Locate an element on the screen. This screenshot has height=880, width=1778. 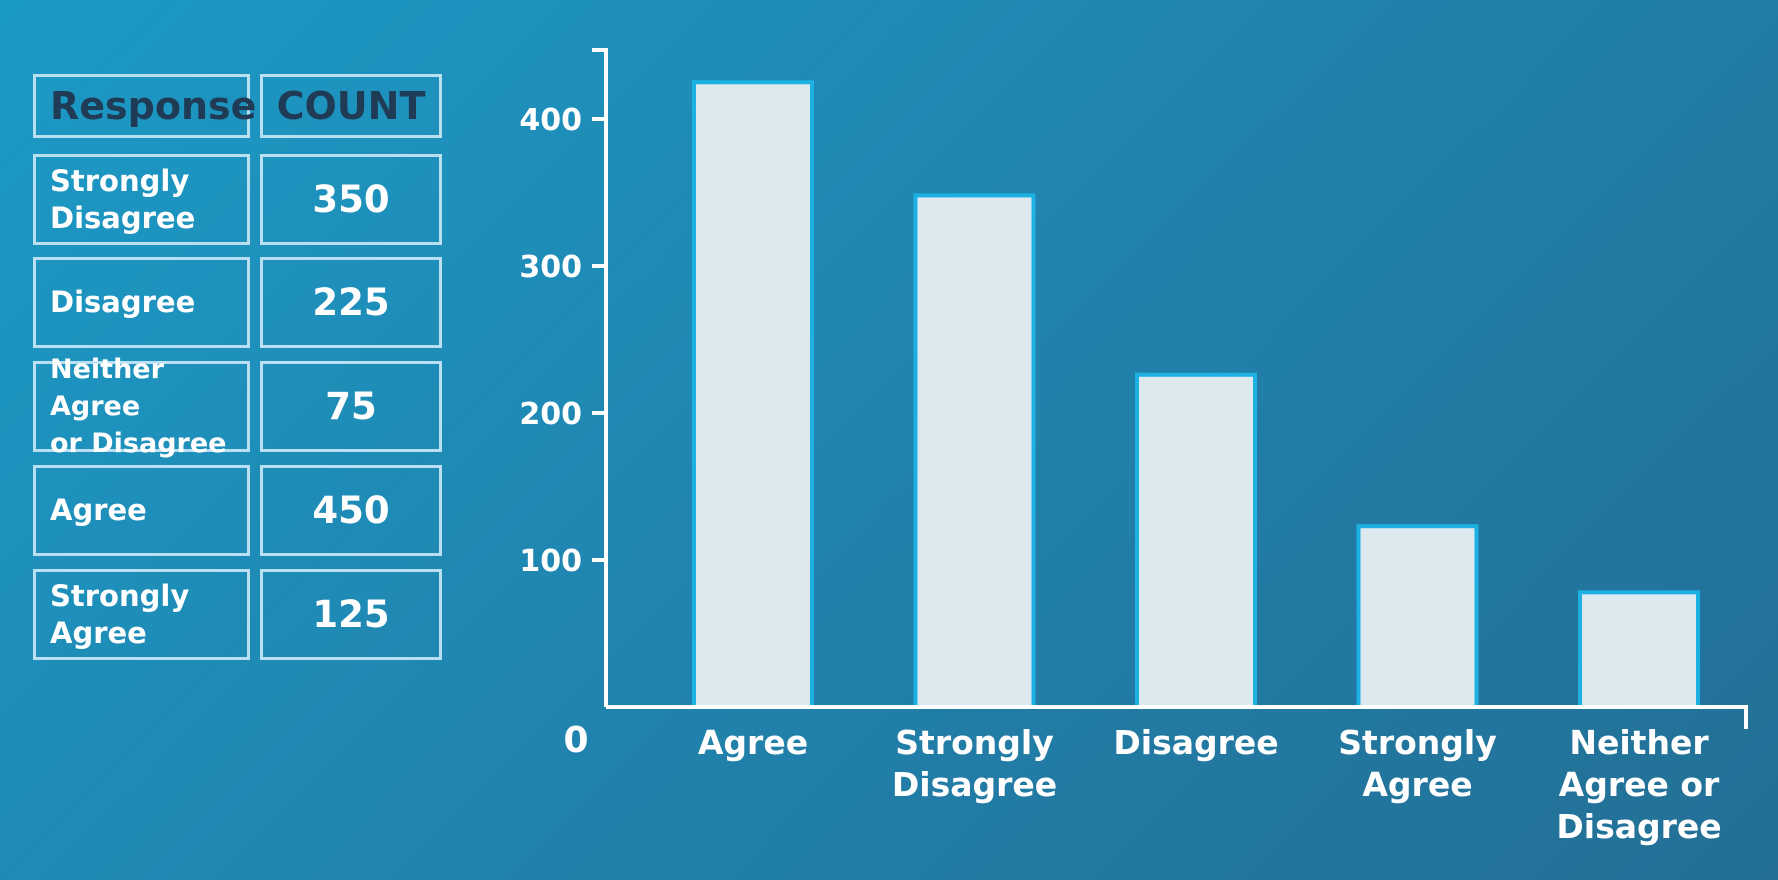
y-zero-label: 0 is located at coordinates (575, 740).